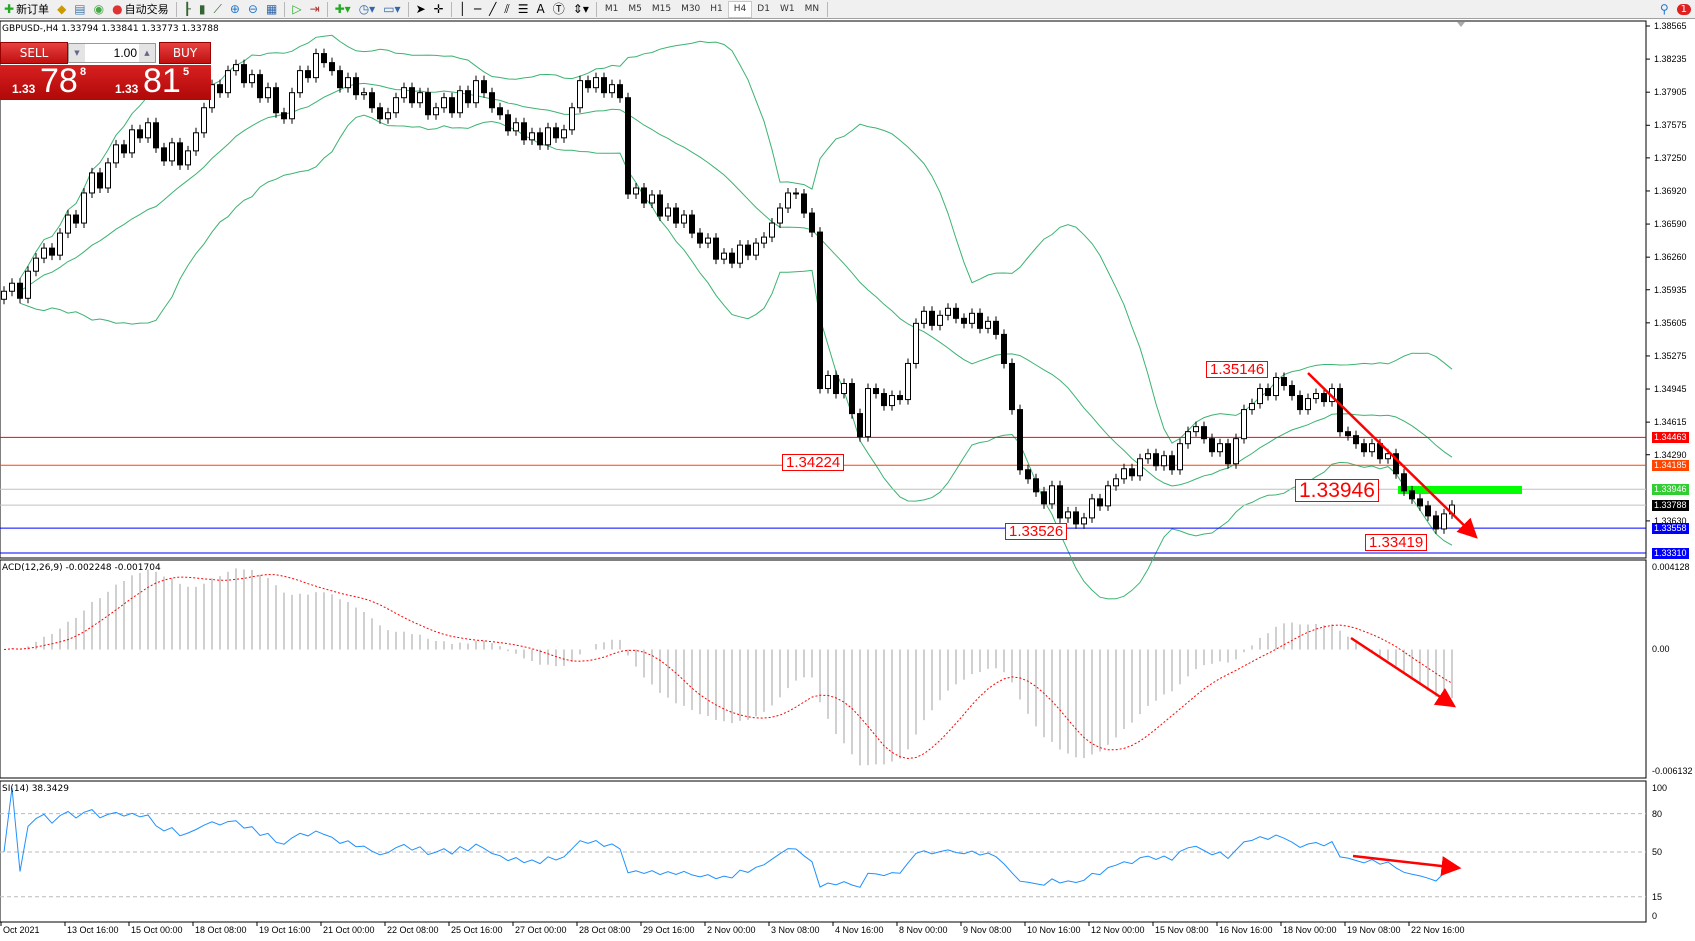  What do you see at coordinates (1036, 531) in the screenshot?
I see `annotation-low-2: 1.33526` at bounding box center [1036, 531].